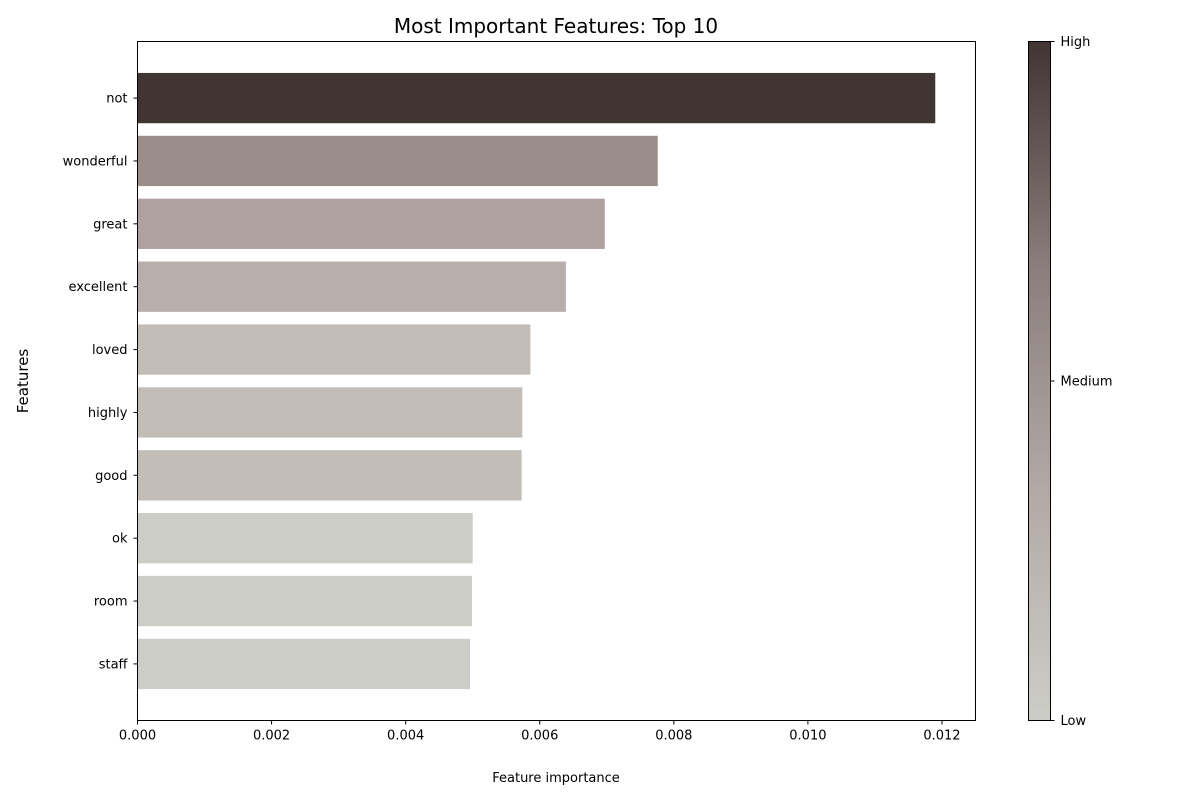 The width and height of the screenshot is (1200, 800). What do you see at coordinates (111, 476) in the screenshot?
I see `y-tick-label-good: good` at bounding box center [111, 476].